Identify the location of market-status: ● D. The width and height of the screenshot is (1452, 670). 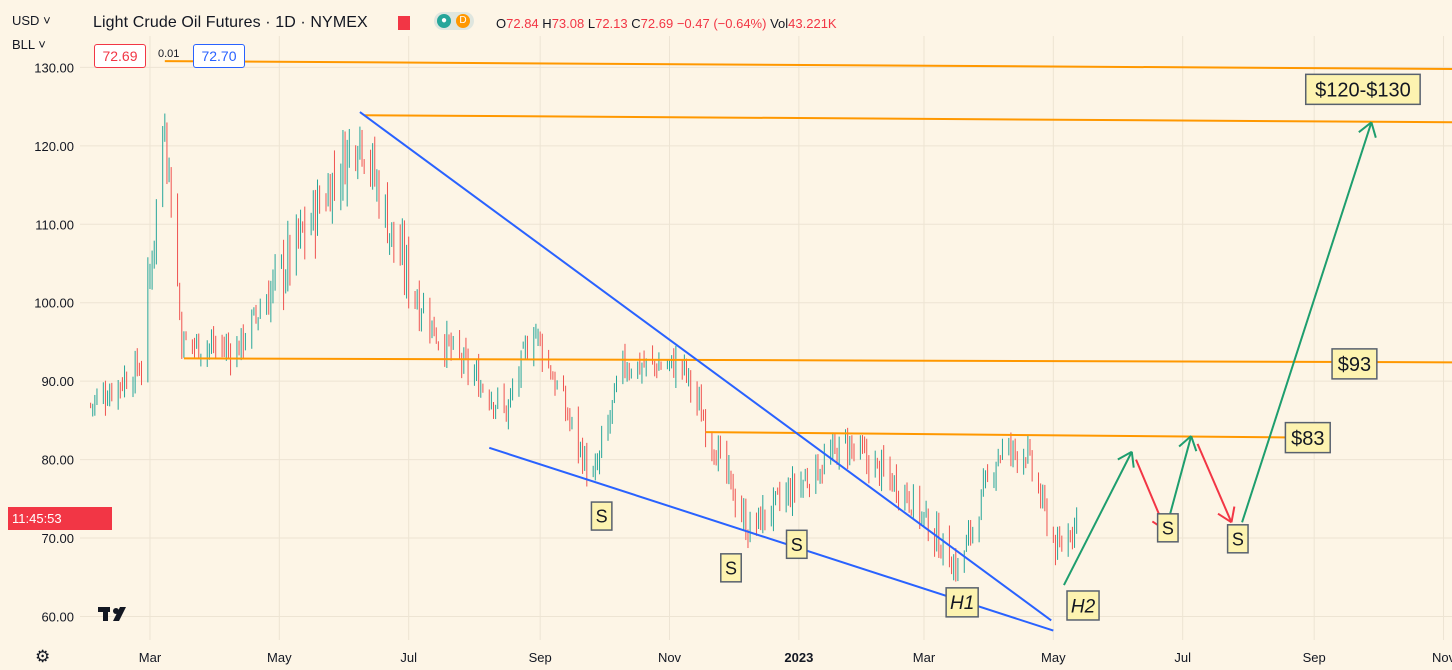
(454, 21).